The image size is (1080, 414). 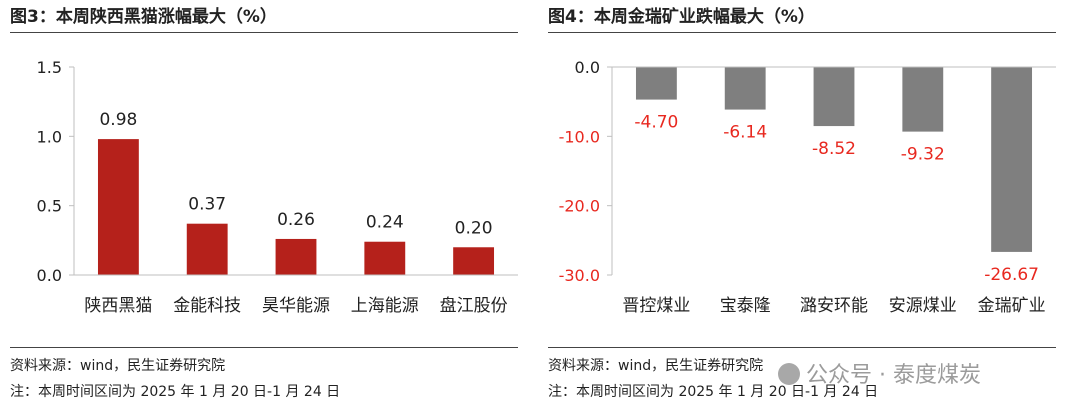 I want to click on category-label: 宝泰隆, so click(x=745, y=306).